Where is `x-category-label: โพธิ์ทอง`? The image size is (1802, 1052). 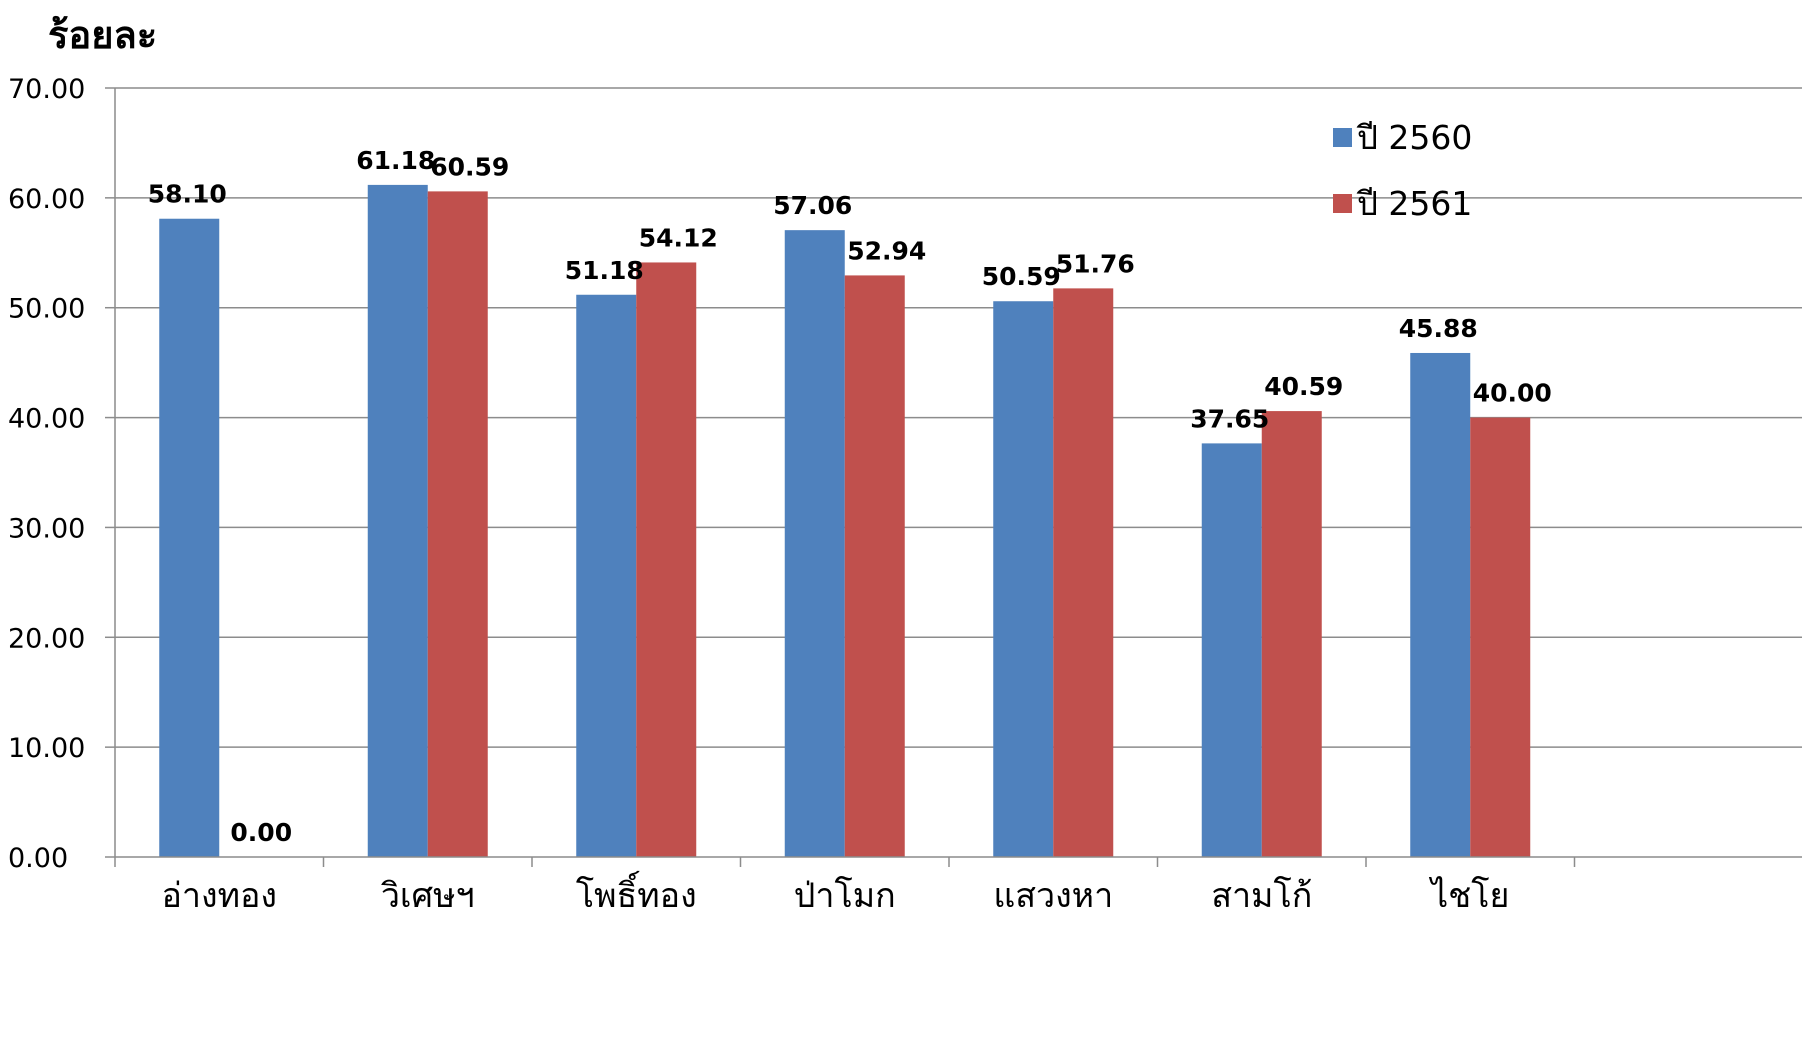 x-category-label: โพธิ์ทอง is located at coordinates (636, 893).